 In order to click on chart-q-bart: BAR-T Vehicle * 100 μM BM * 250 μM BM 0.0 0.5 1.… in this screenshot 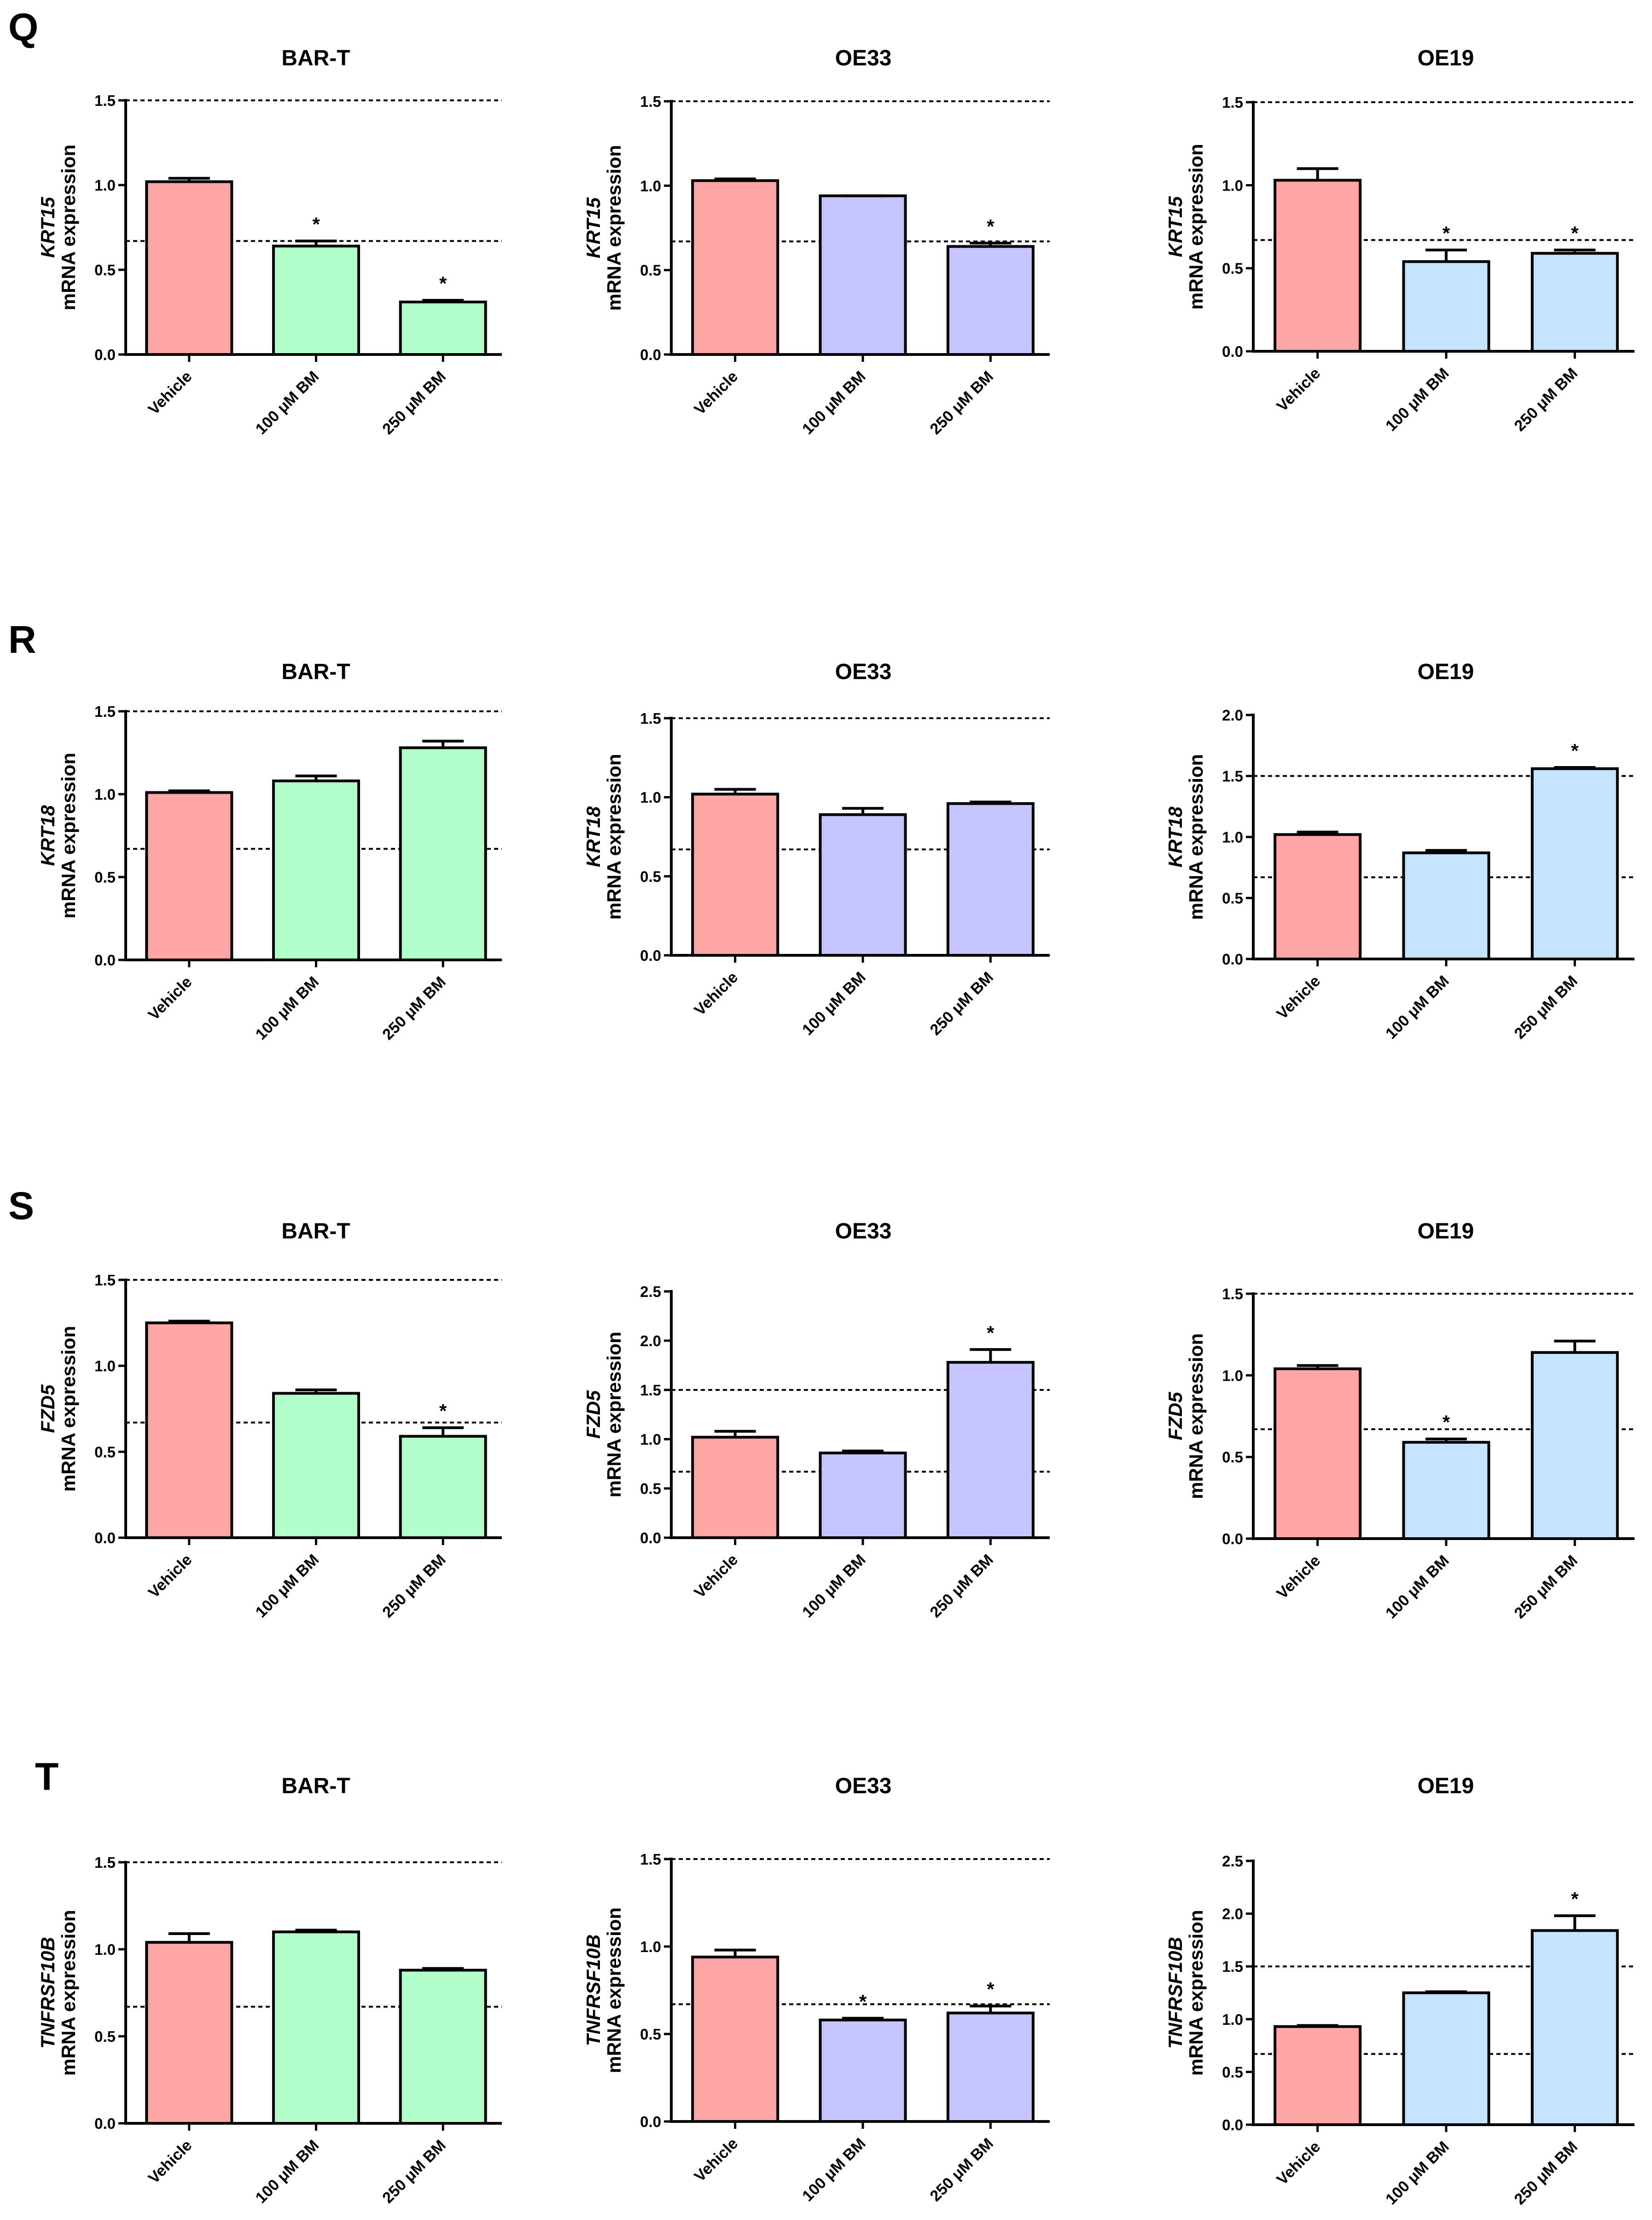, I will do `click(269, 242)`.